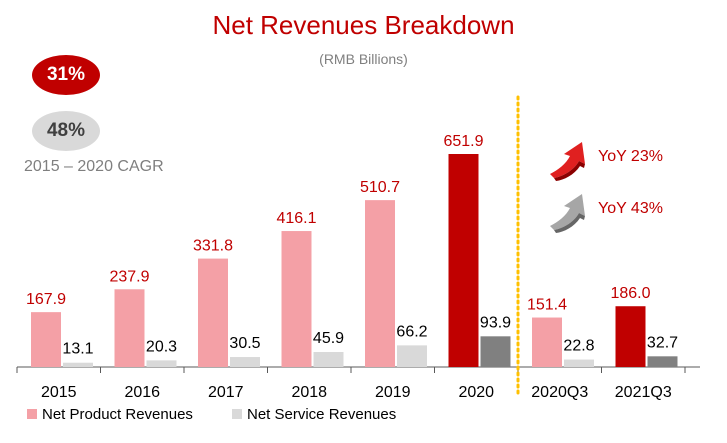 This screenshot has width=727, height=443. What do you see at coordinates (393, 392) in the screenshot?
I see `x-tick-label-2019: 2019` at bounding box center [393, 392].